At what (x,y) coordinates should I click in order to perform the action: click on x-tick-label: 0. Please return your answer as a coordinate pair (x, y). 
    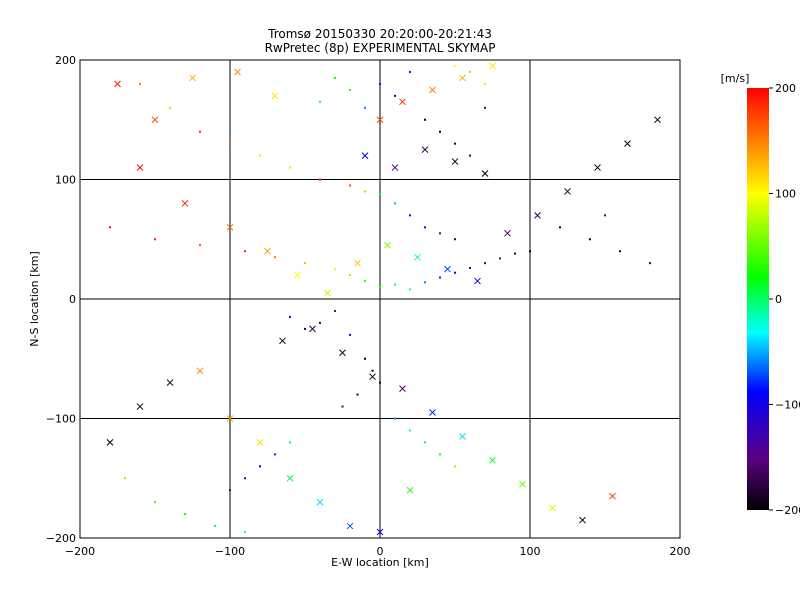
    Looking at the image, I should click on (380, 551).